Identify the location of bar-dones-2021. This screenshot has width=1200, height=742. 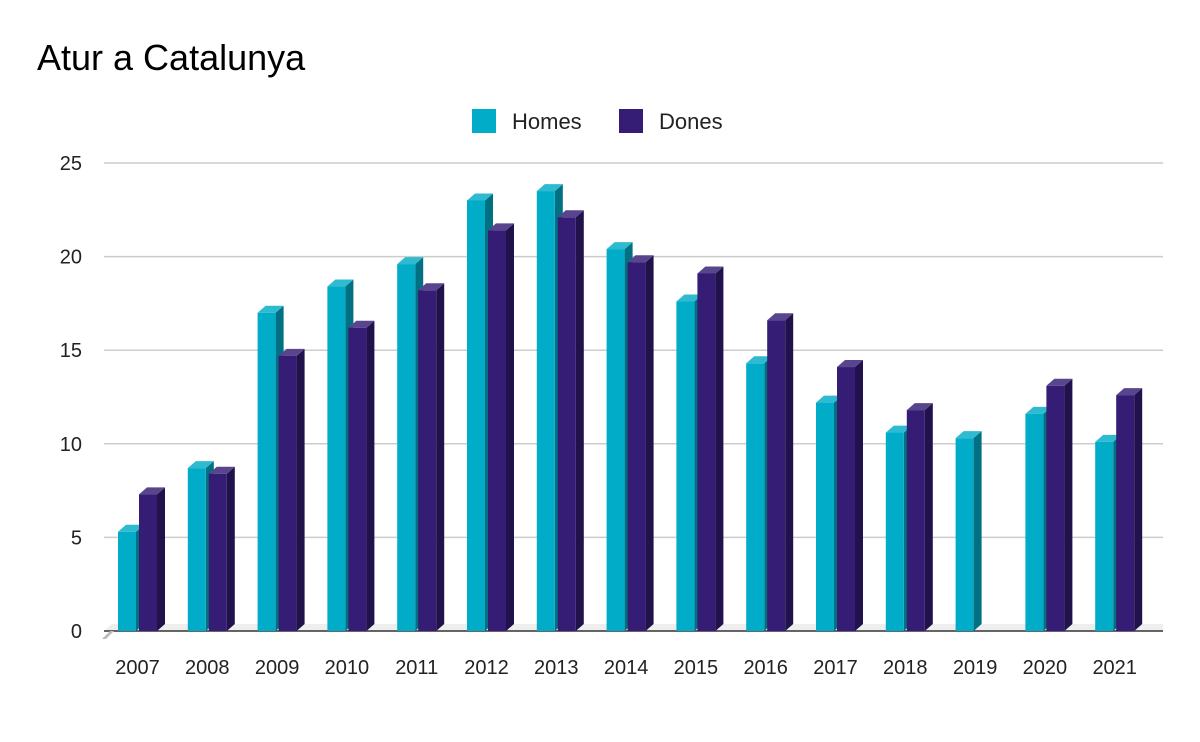
(1129, 509).